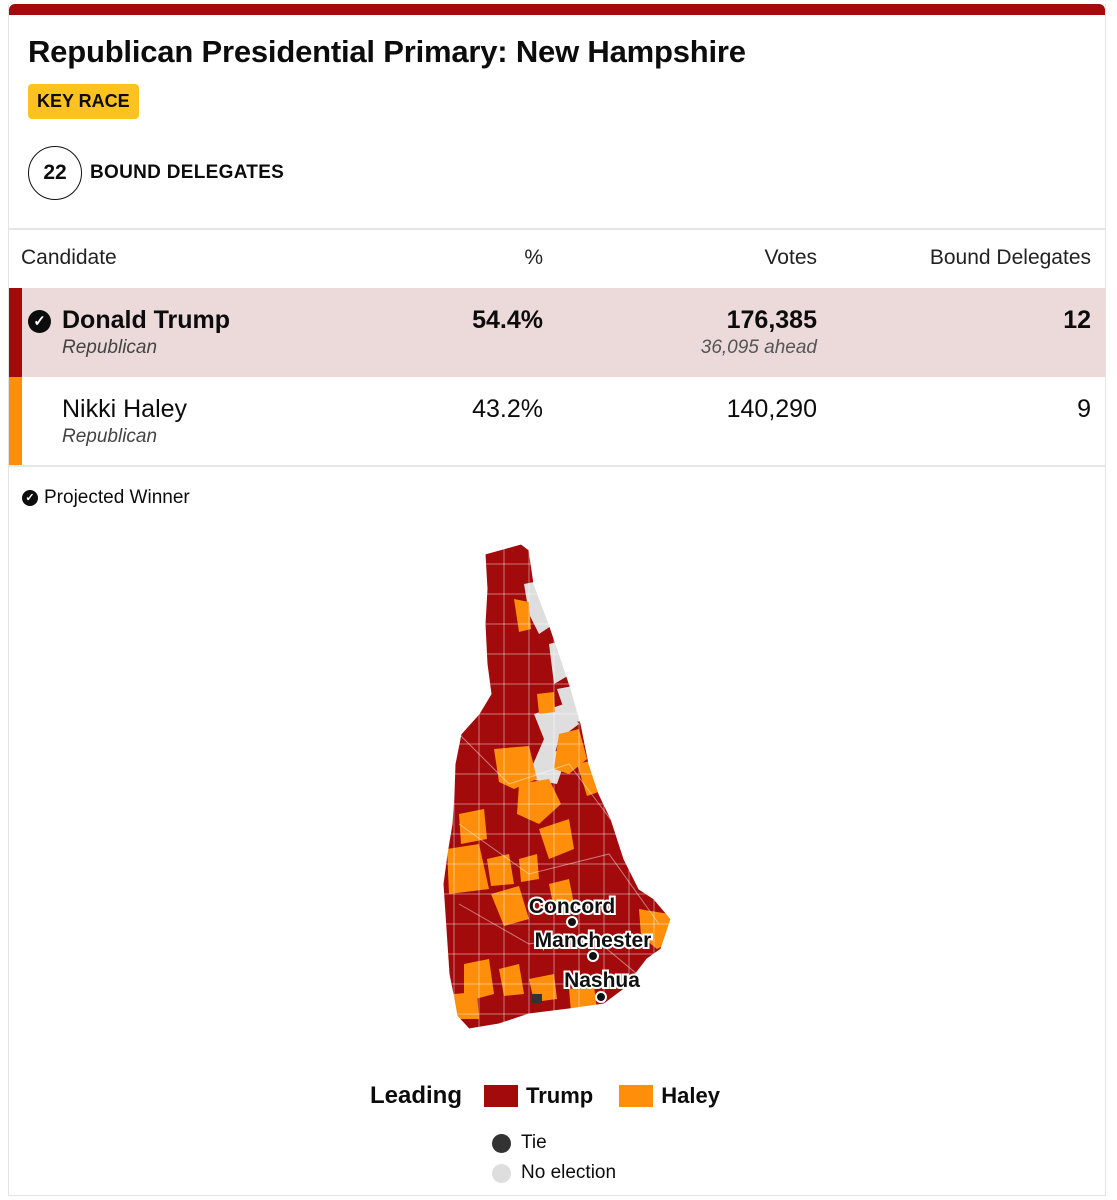  What do you see at coordinates (557, 9) in the screenshot?
I see `top-accent-bar` at bounding box center [557, 9].